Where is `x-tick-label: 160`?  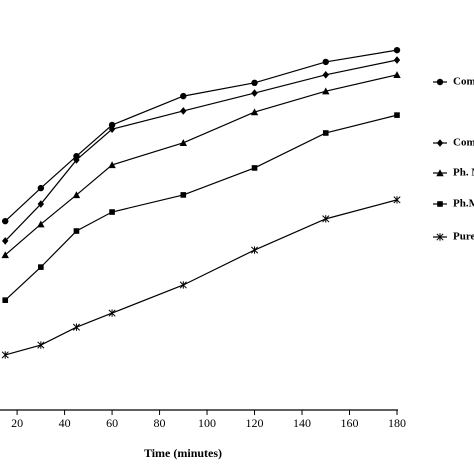 x-tick-label: 160 is located at coordinates (350, 423).